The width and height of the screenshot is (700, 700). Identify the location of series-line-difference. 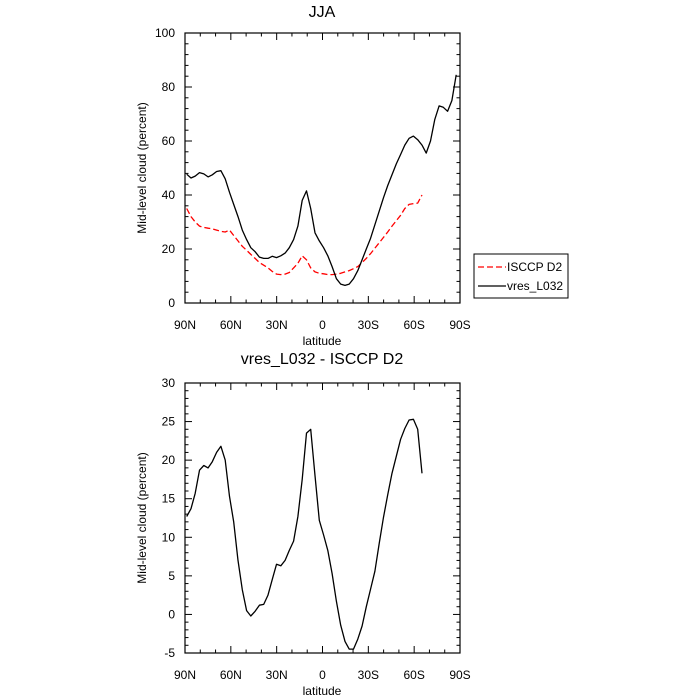
(304, 534).